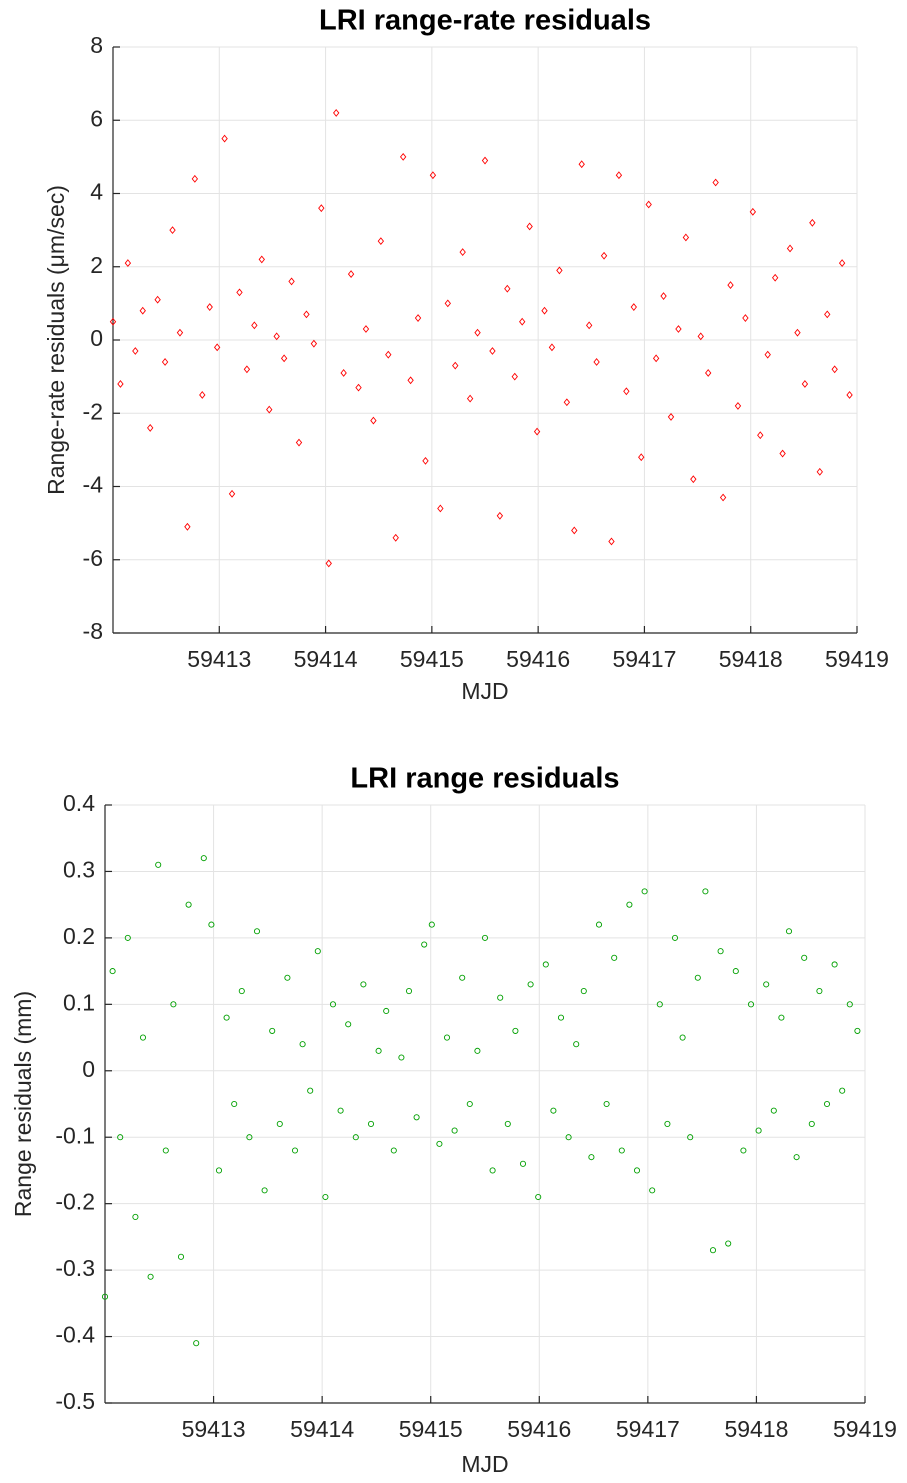 The image size is (907, 1483). I want to click on y-tick-label: -0.3, so click(75, 1268).